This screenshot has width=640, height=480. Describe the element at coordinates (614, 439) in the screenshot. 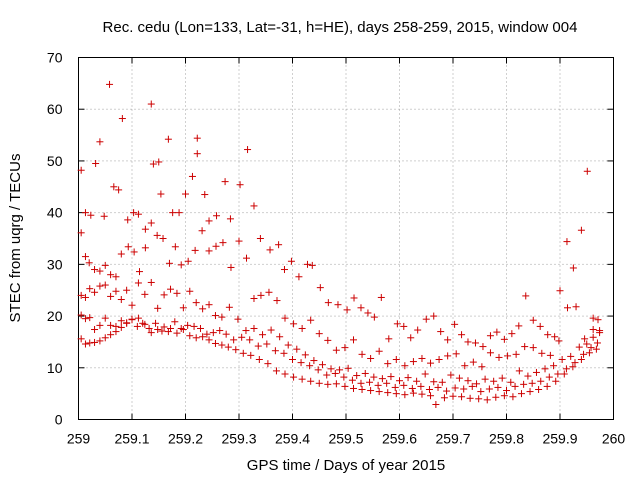

I see `x-tick-label: 260` at that location.